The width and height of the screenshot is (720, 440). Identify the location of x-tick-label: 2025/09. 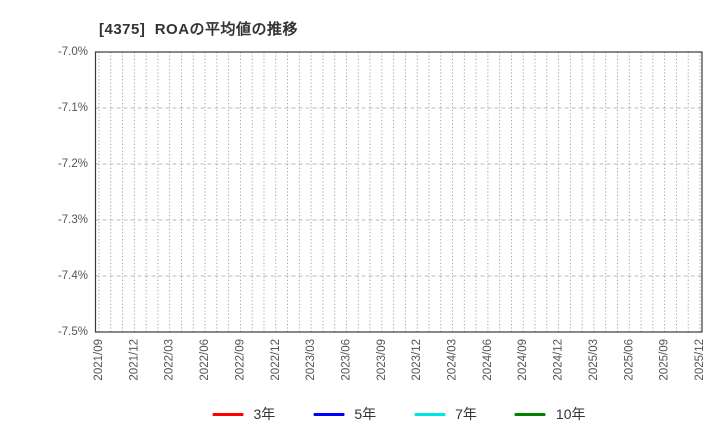
(665, 360).